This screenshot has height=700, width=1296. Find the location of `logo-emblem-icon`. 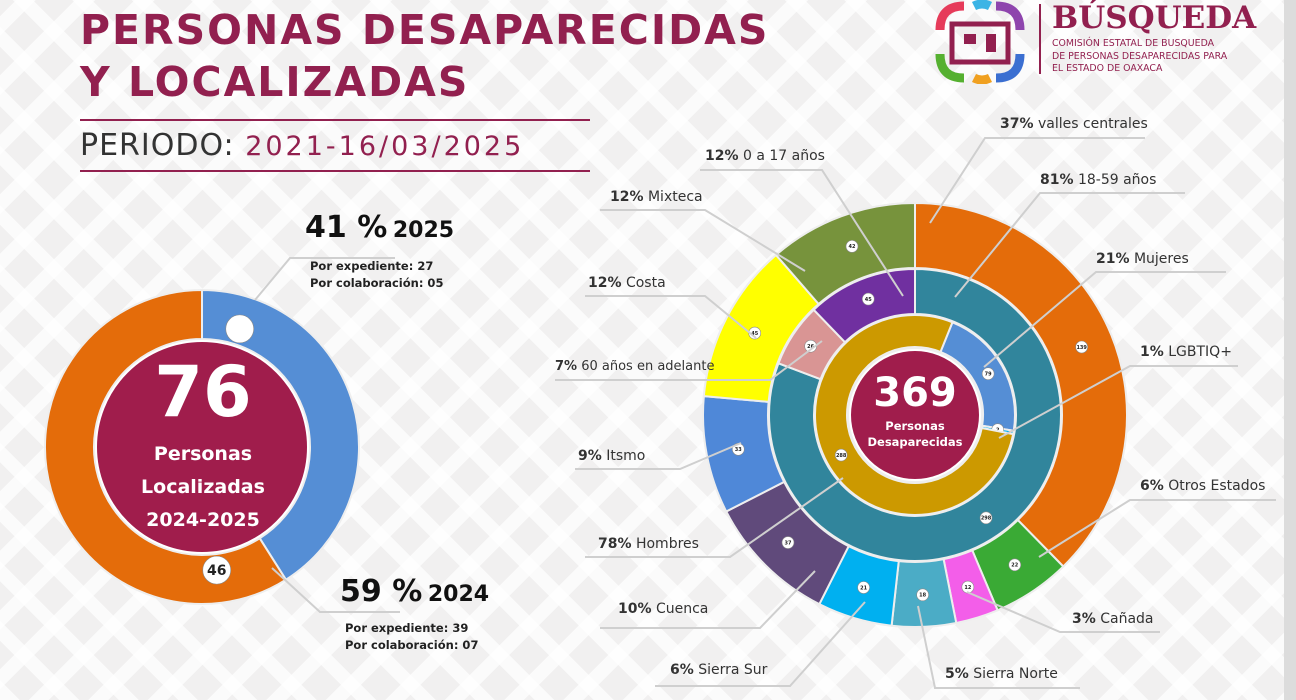

logo-emblem-icon is located at coordinates (980, 42).